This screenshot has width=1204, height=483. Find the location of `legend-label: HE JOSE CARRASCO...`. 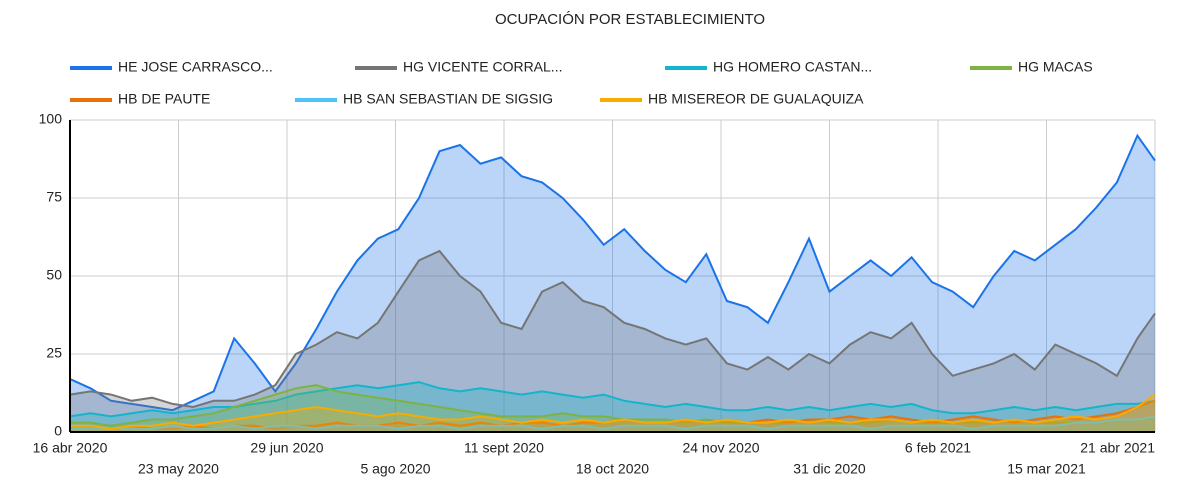

legend-label: HE JOSE CARRASCO... is located at coordinates (195, 67).